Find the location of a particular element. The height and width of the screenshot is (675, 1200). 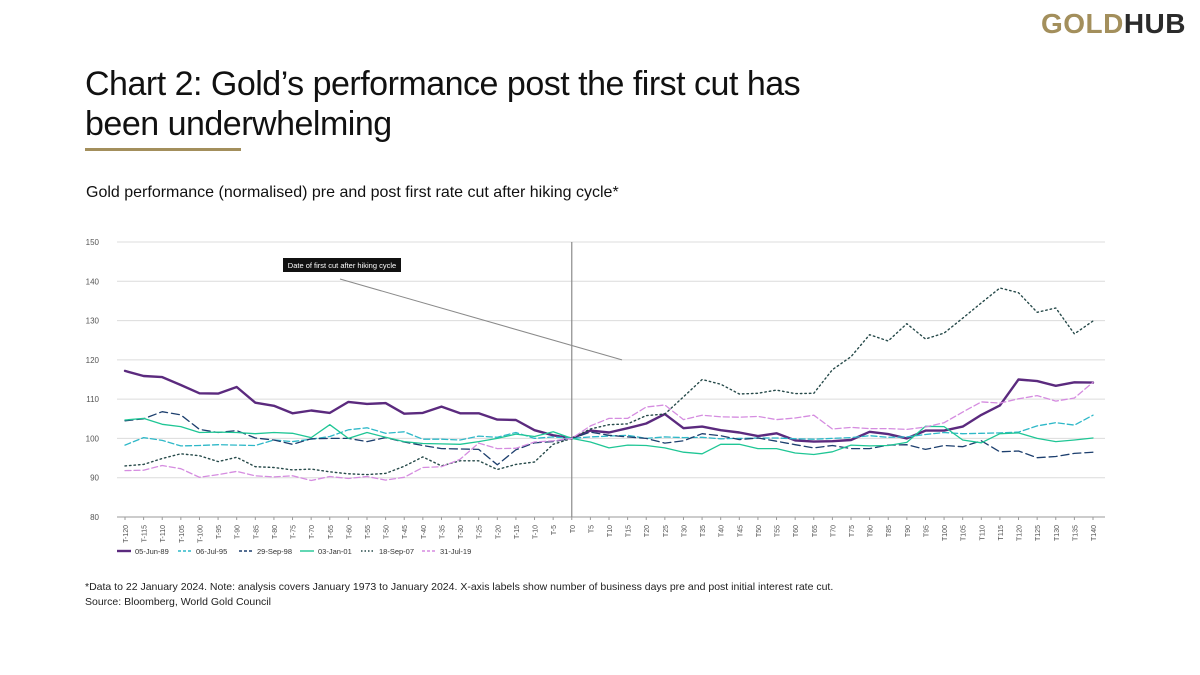

y-tick-label: 90 is located at coordinates (94, 478).